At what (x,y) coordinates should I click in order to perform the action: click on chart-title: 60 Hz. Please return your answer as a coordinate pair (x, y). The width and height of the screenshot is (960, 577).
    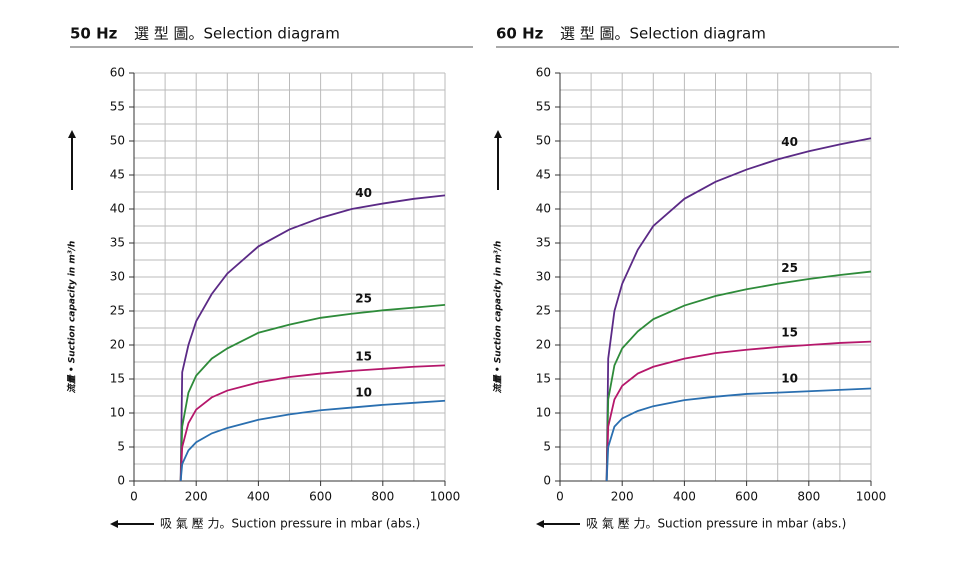
    Looking at the image, I should click on (520, 34).